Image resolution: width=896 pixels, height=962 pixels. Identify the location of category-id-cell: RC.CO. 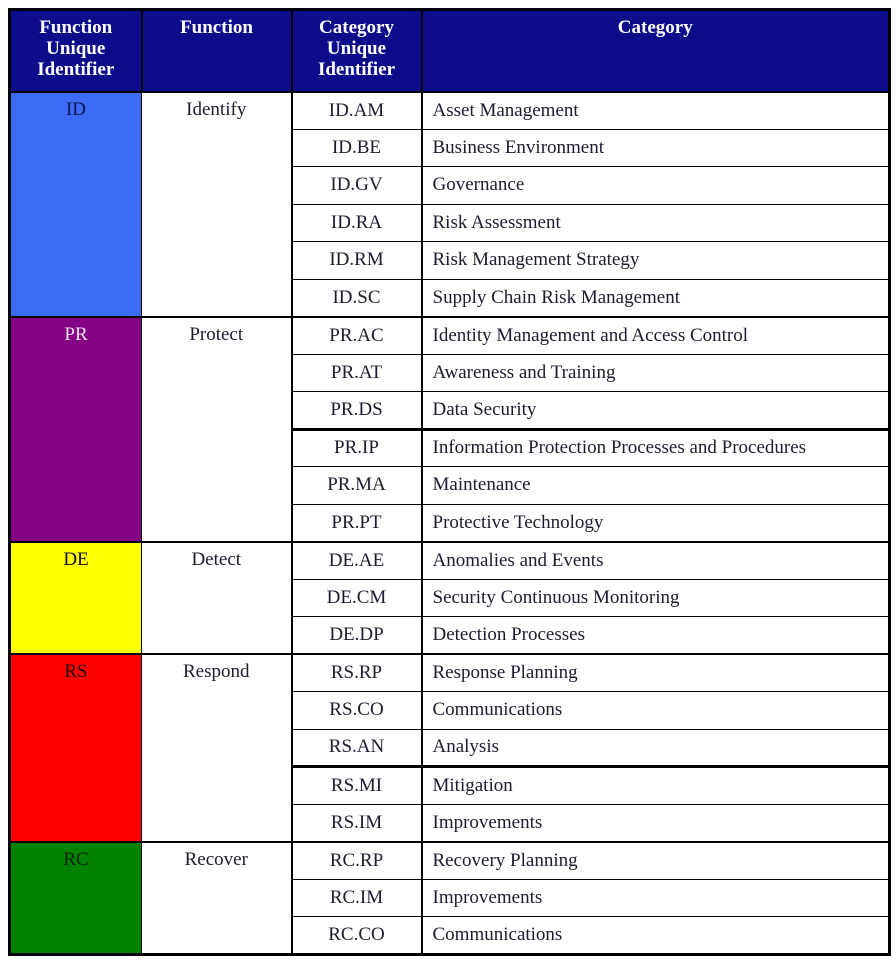
(356, 935).